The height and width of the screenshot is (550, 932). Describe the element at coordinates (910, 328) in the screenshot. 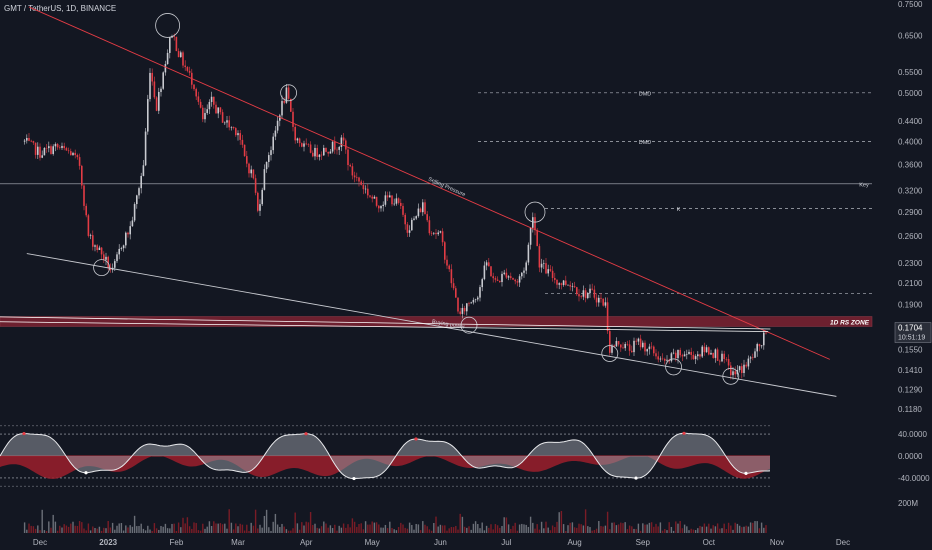

I see `last-price-label: 0.1704` at that location.